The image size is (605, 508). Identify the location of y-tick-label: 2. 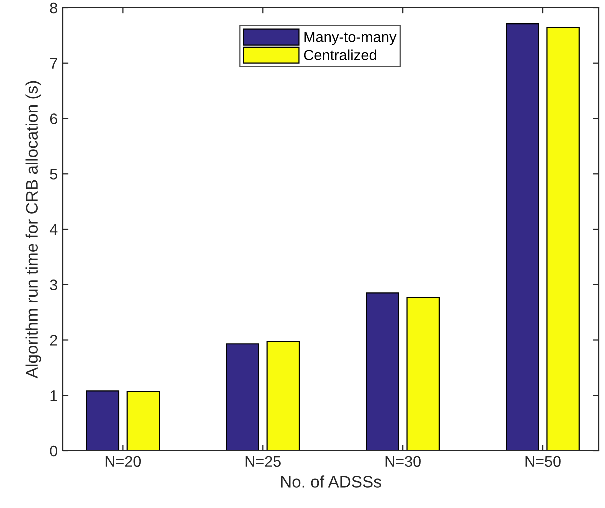
(54, 340).